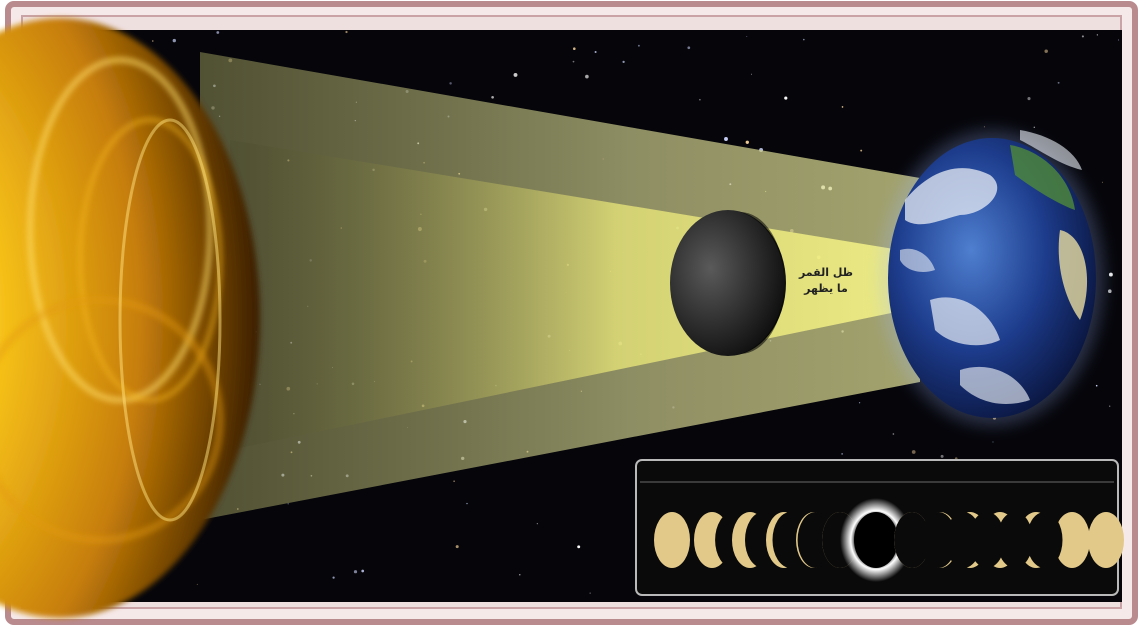 The image size is (1143, 628). What do you see at coordinates (825, 288) in the screenshot?
I see `shadow-label-line2: ما يظهر` at bounding box center [825, 288].